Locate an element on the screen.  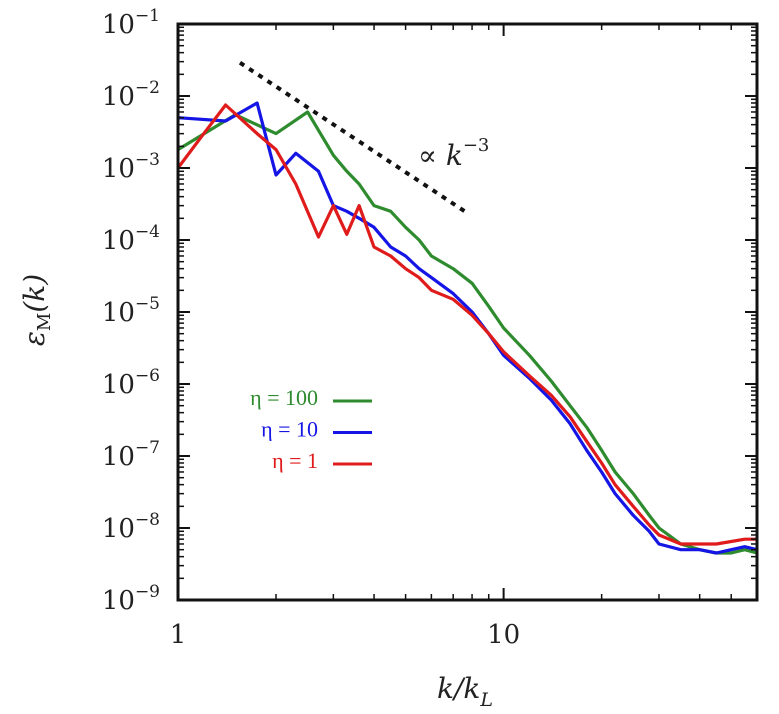
y-tick-exponent: −8 is located at coordinates (147, 520).